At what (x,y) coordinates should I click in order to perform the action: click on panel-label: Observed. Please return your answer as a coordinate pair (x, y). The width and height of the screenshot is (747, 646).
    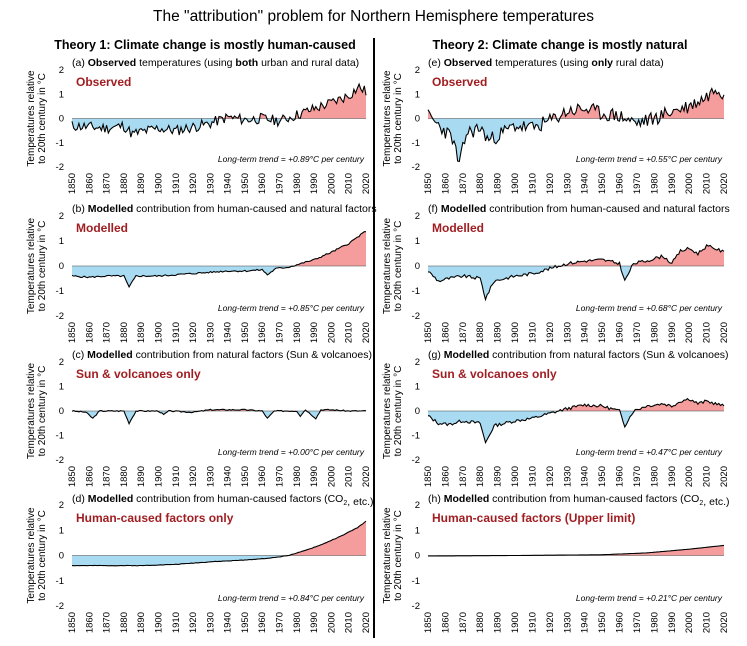
    Looking at the image, I should click on (459, 82).